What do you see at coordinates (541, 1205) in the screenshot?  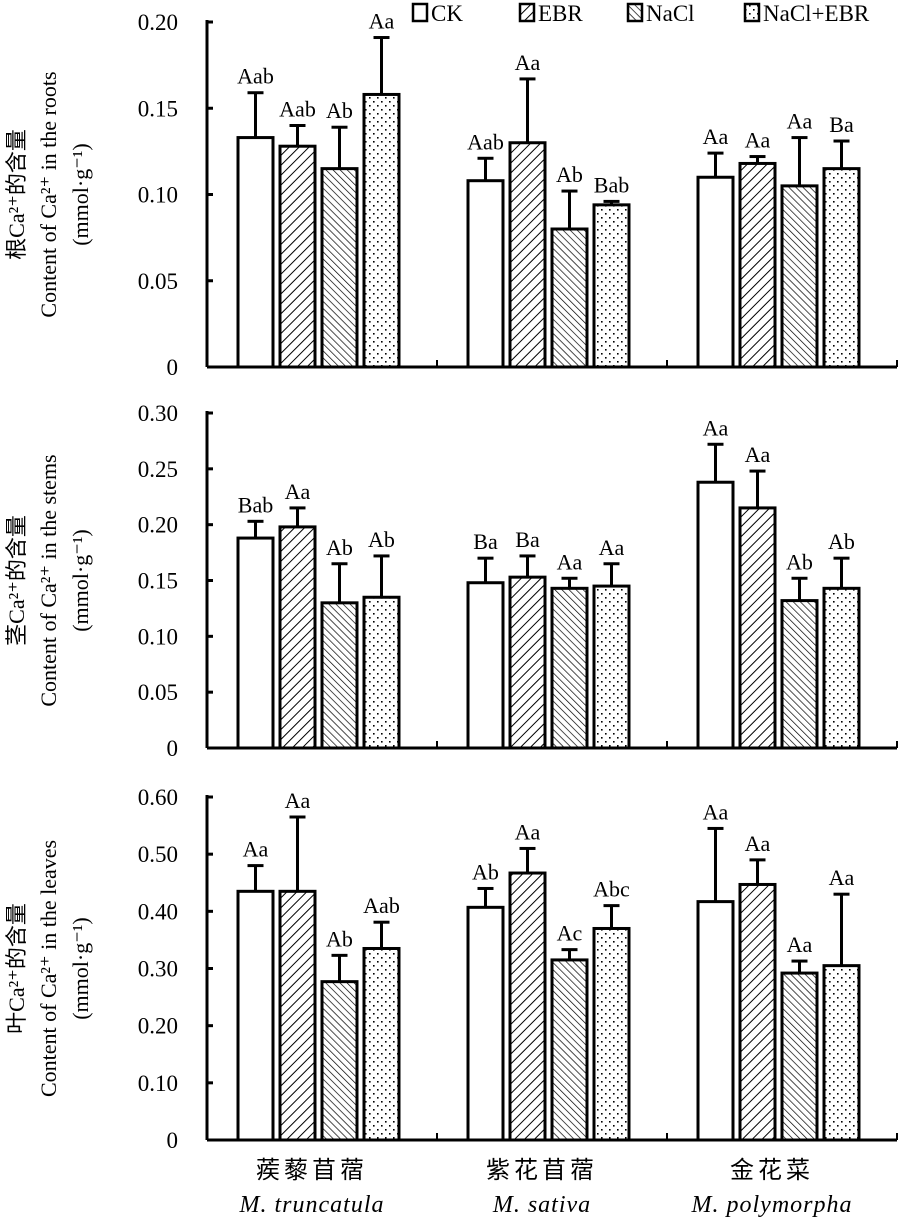 I see `category-label-latin: M. sativa` at bounding box center [541, 1205].